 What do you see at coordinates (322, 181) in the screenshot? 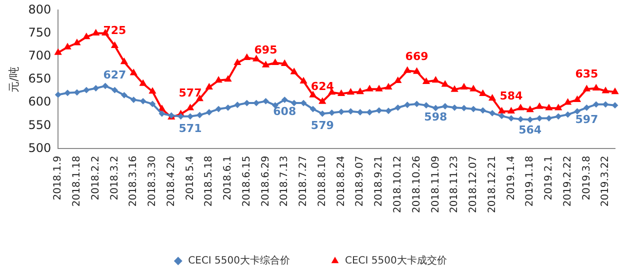
I see `x-tick-label: 2018.8.10` at bounding box center [322, 181].